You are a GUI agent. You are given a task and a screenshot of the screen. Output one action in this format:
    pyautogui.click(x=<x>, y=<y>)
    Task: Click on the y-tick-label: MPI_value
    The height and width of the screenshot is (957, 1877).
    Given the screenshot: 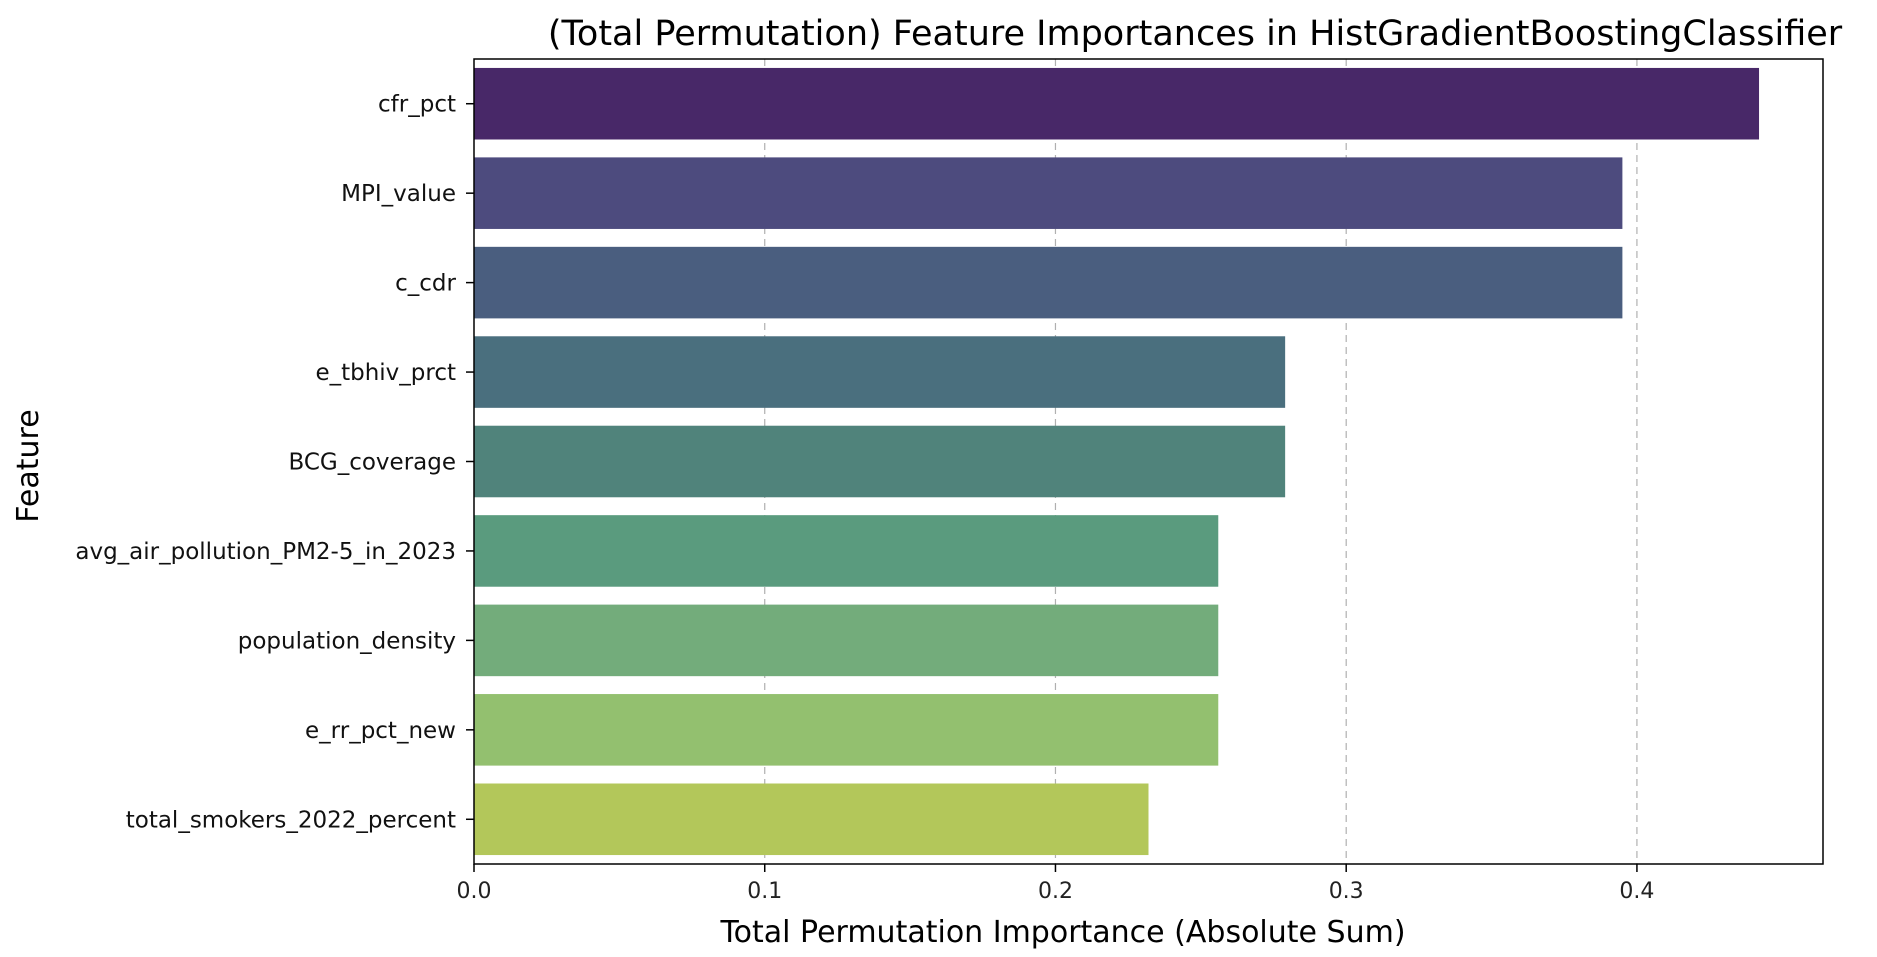 What is the action you would take?
    pyautogui.click(x=398, y=194)
    